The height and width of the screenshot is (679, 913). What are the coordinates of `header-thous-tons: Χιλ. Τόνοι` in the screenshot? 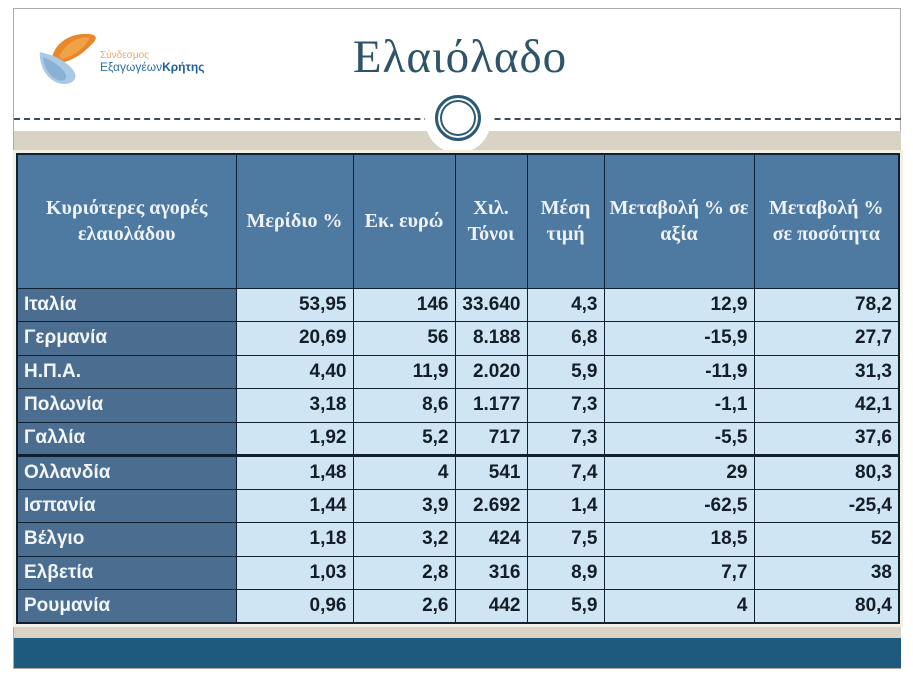 It's located at (491, 221).